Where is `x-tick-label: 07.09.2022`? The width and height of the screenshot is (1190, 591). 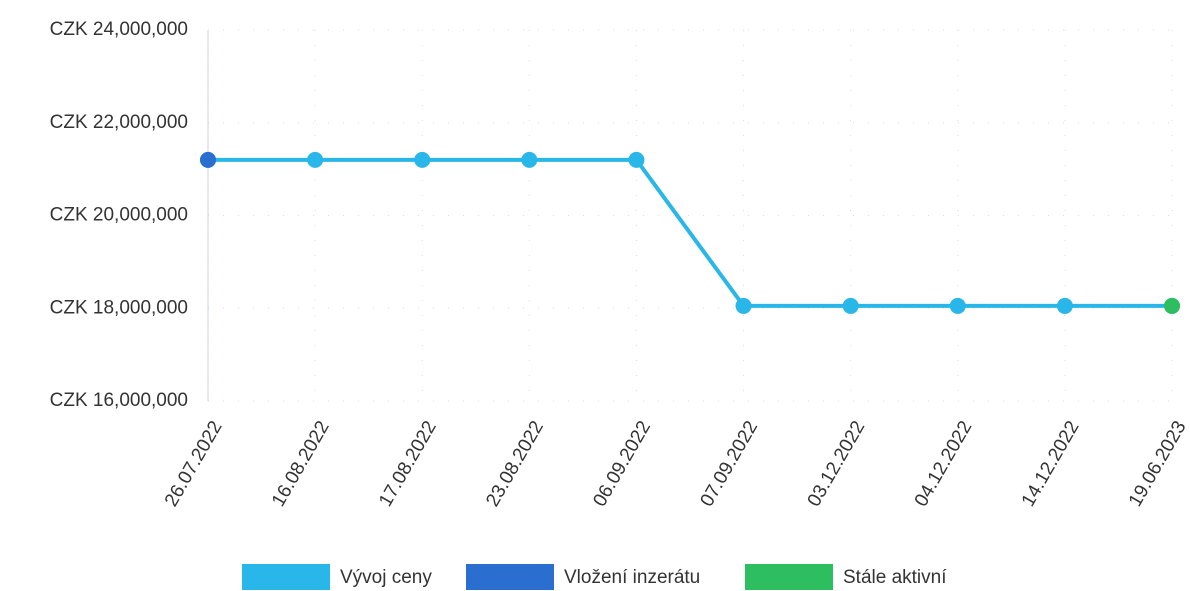
x-tick-label: 07.09.2022 is located at coordinates (729, 464).